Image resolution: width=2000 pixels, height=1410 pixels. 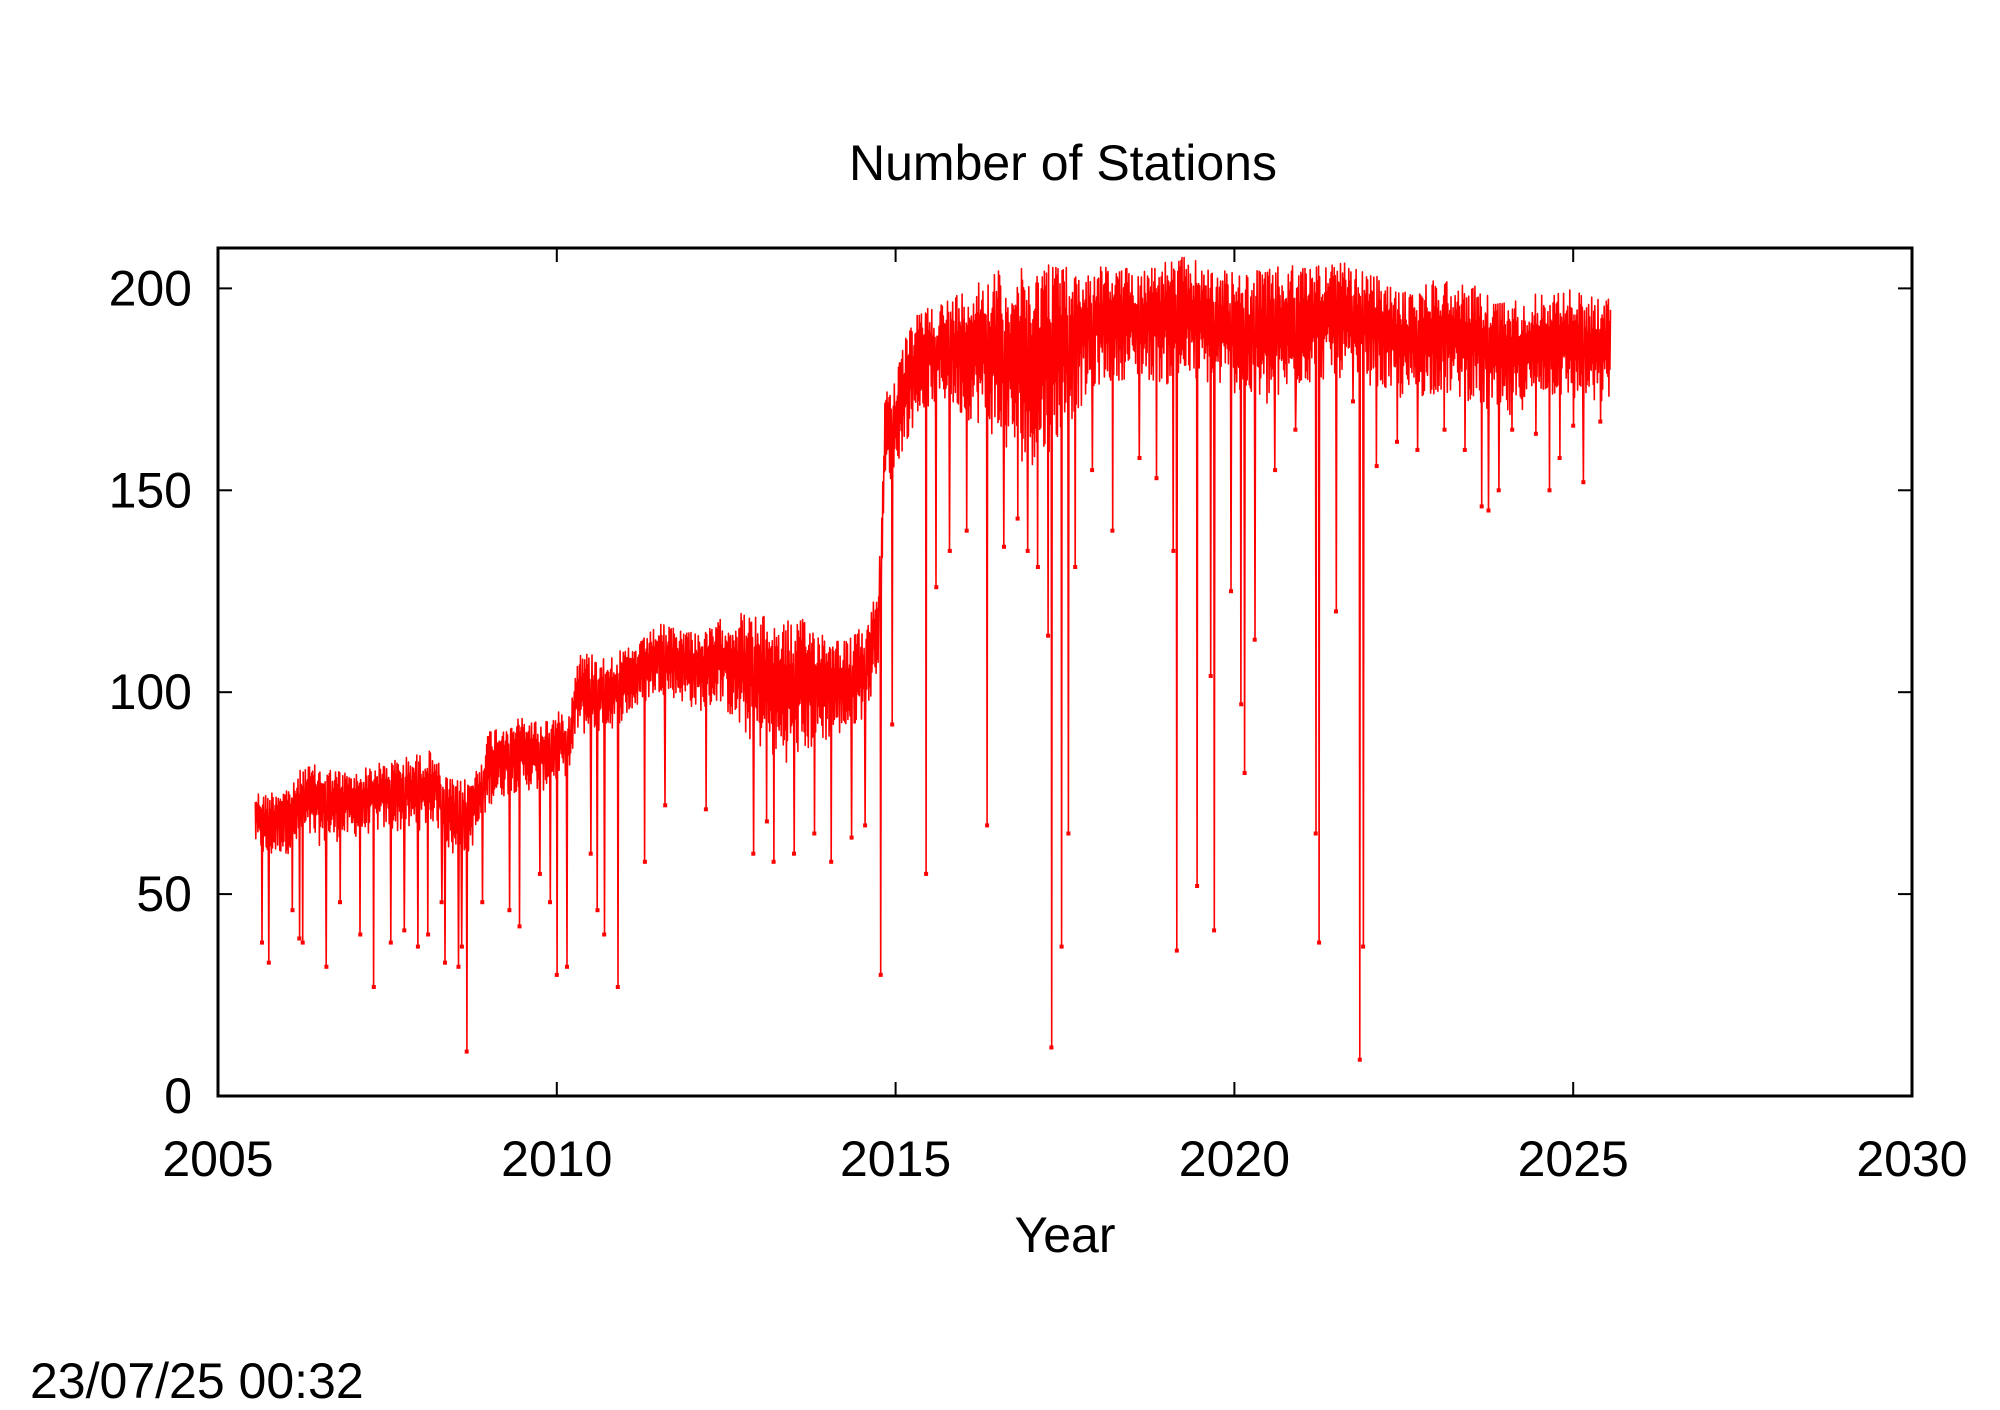 I want to click on y-tick-label: 150, so click(x=150, y=490).